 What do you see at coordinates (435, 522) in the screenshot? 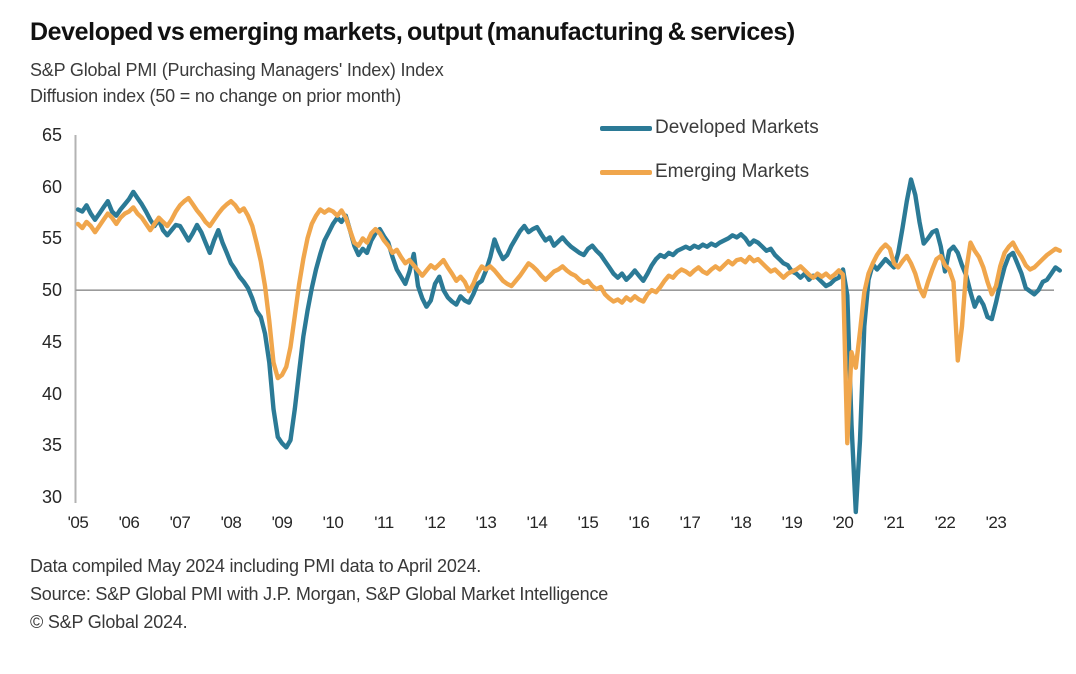
I see `x-tick-label: '12` at bounding box center [435, 522].